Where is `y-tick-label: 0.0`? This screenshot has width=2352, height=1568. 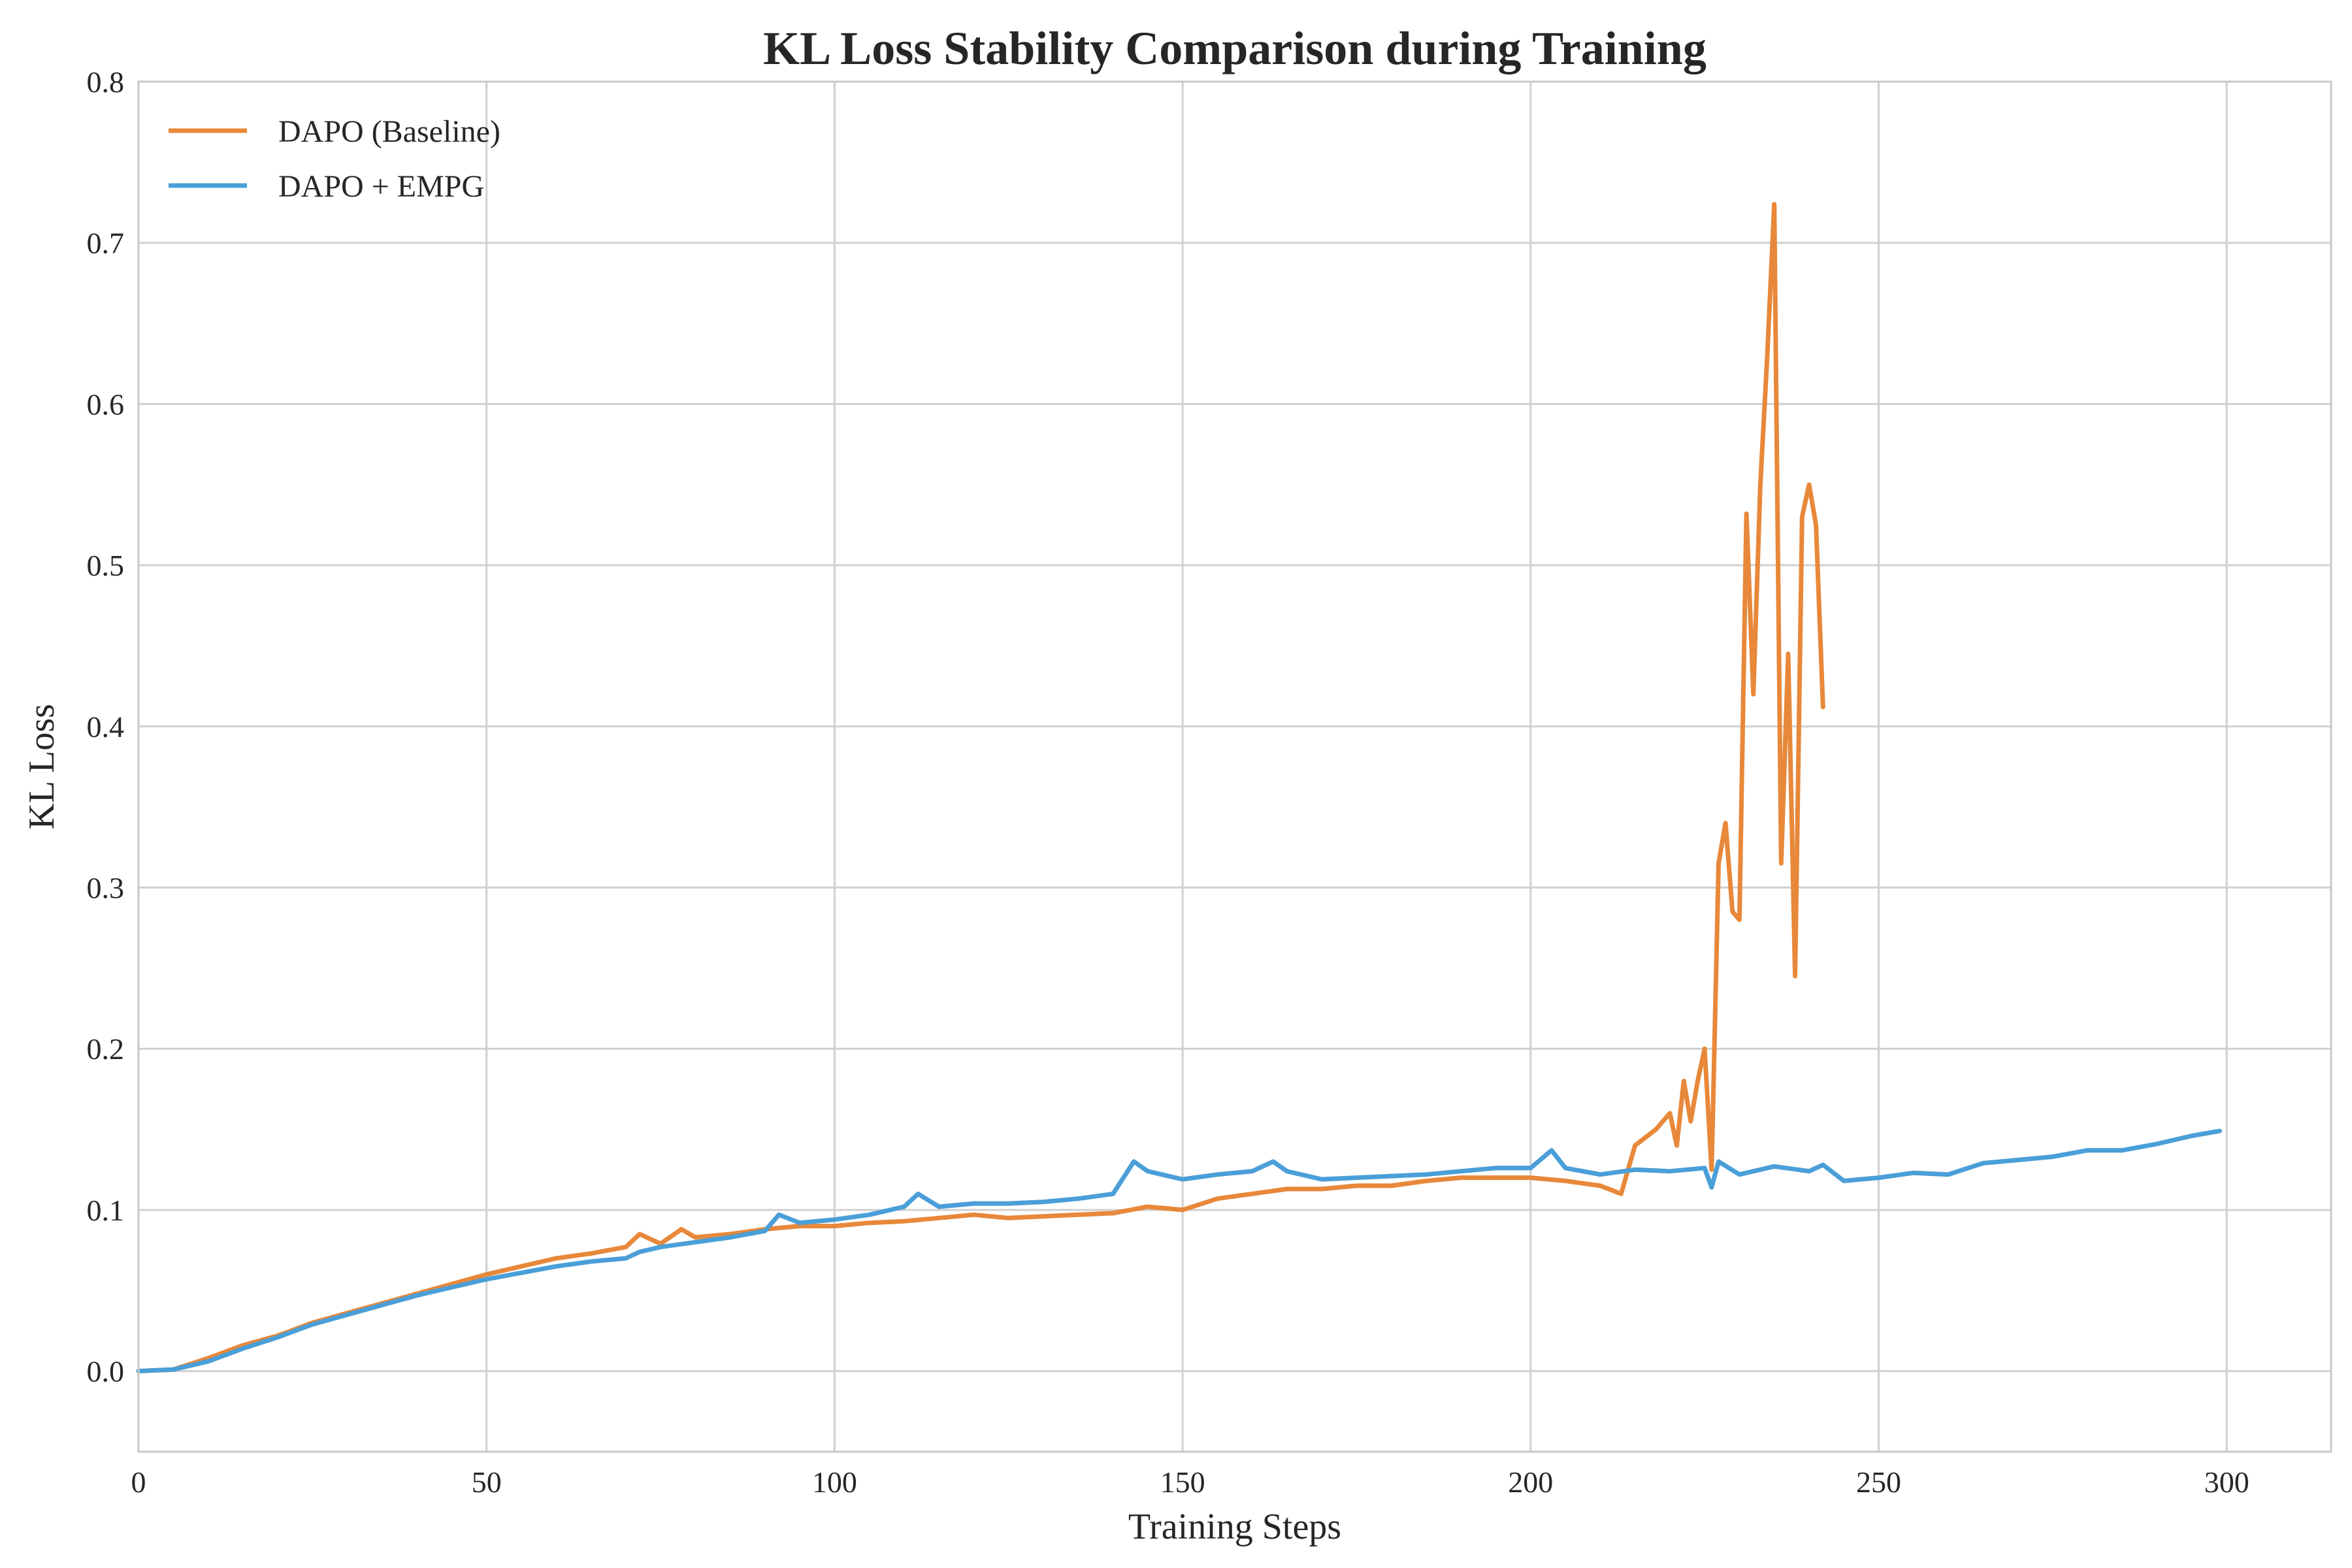 y-tick-label: 0.0 is located at coordinates (106, 1371).